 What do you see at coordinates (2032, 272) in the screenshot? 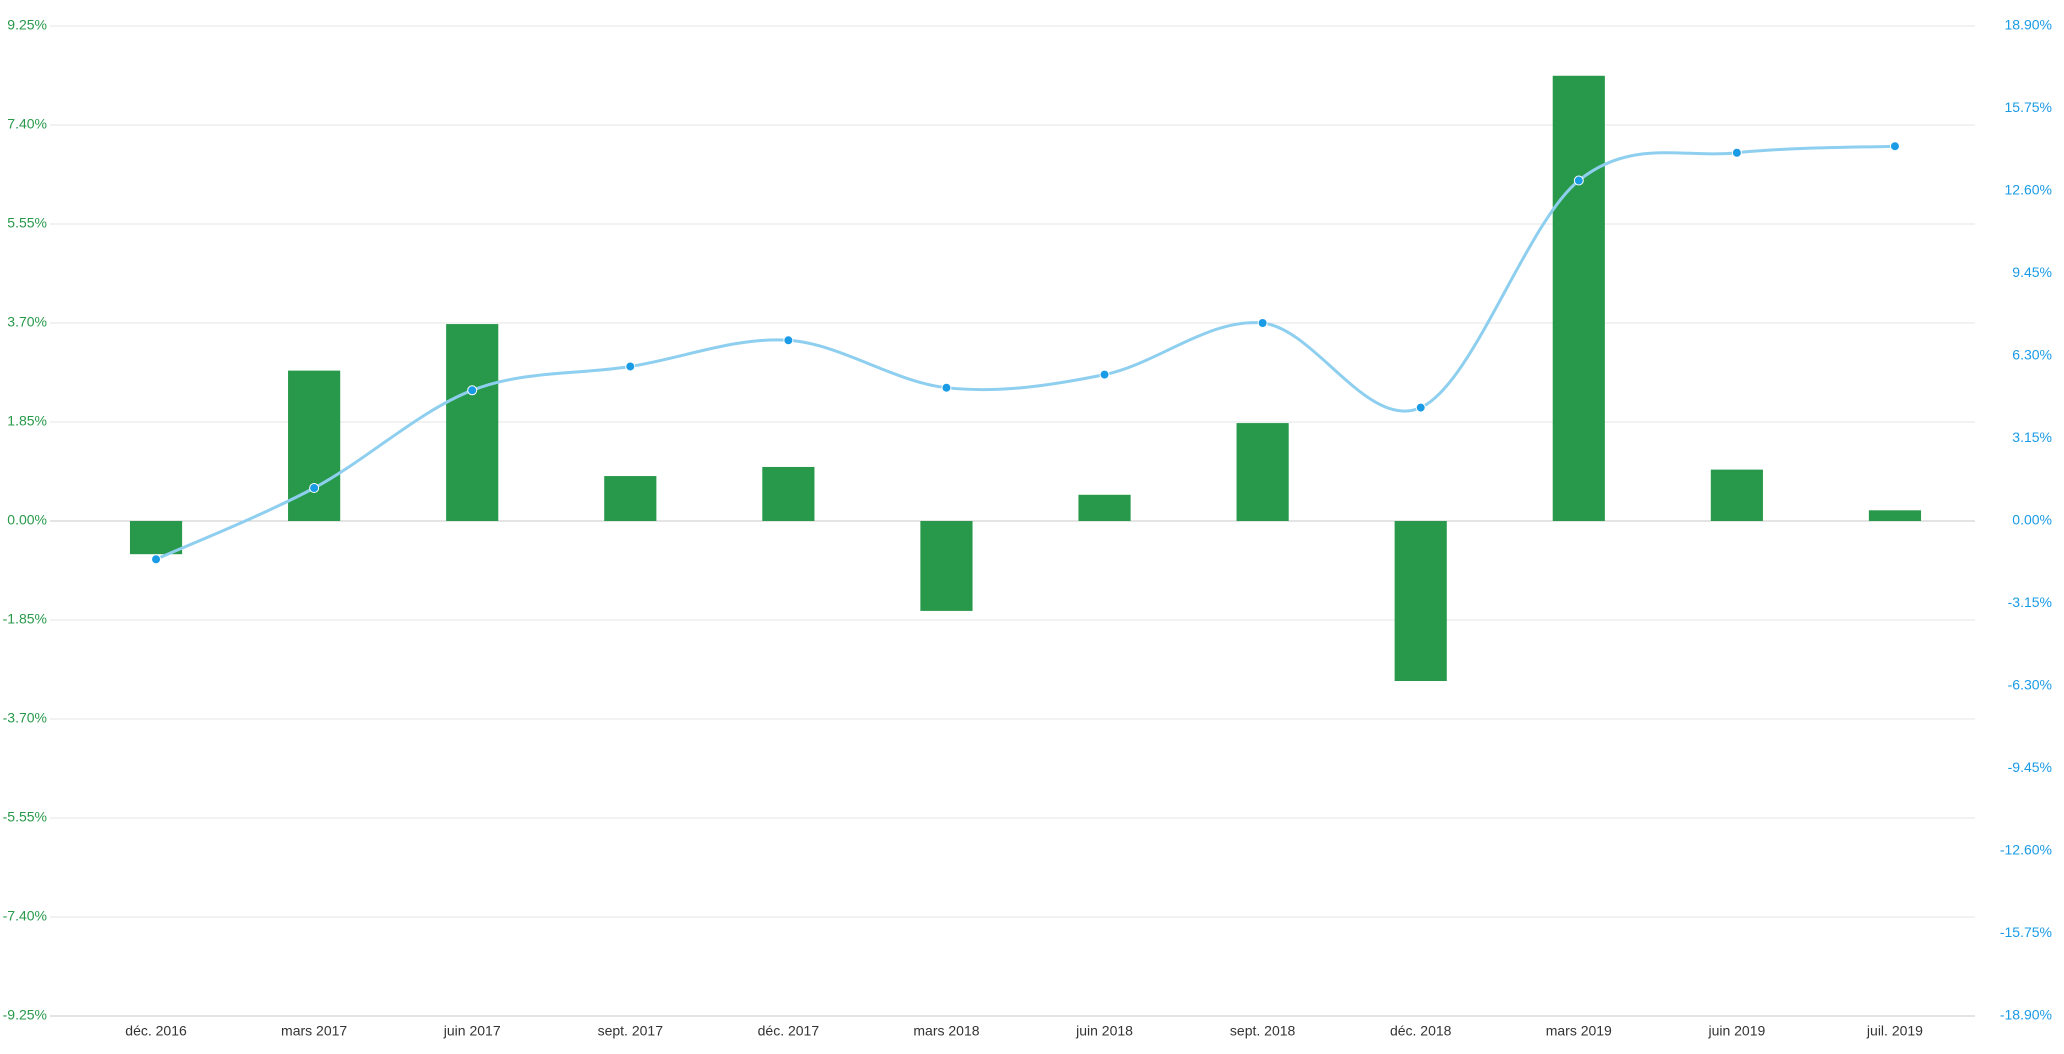
I see `y2-tick-label: 9.45%` at bounding box center [2032, 272].